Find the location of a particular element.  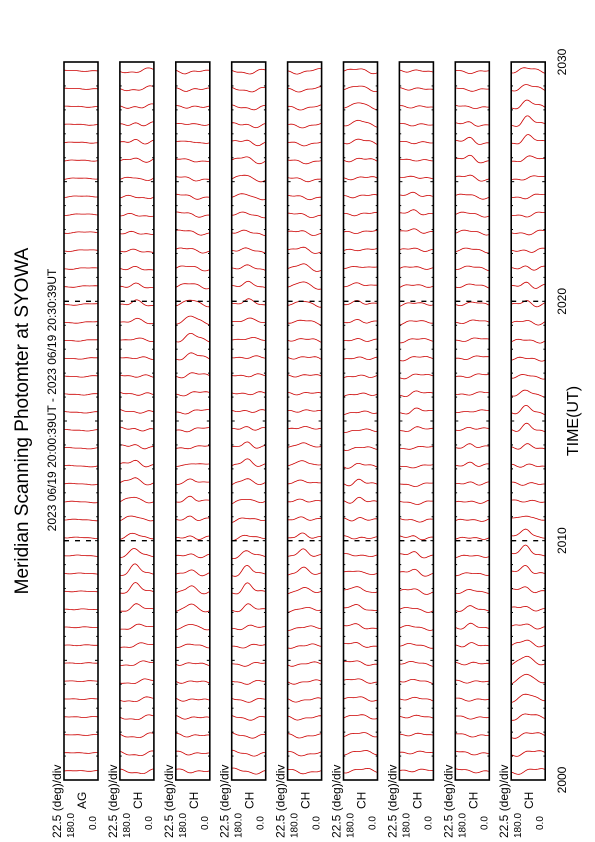

panel-4: 22.5 (deg)/div 180.0 CH 0.0 is located at coordinates (242, 449).